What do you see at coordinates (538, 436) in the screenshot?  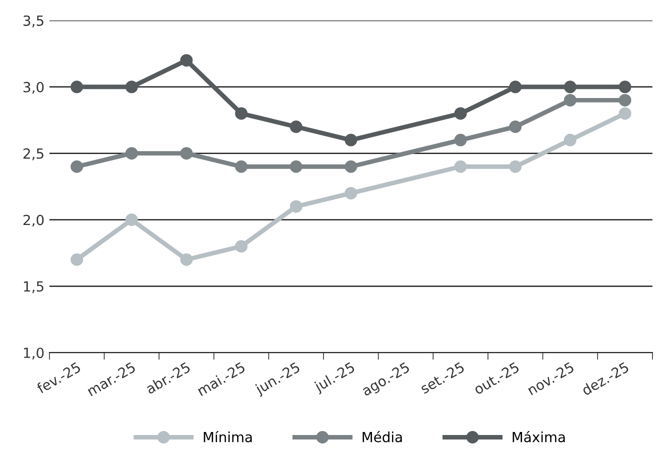 I see `legend-label: Máxima` at bounding box center [538, 436].